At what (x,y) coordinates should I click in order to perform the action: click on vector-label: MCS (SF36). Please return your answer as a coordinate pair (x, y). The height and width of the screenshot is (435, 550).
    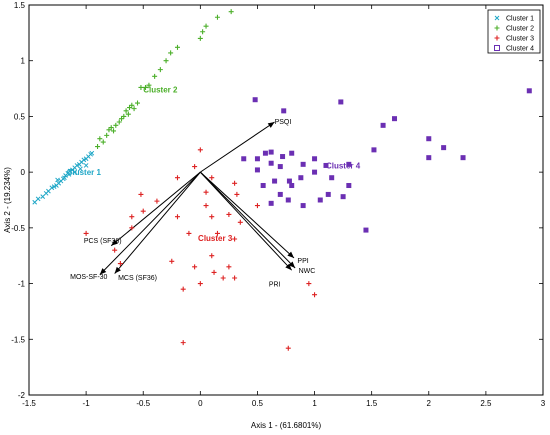
    Looking at the image, I should click on (137, 278).